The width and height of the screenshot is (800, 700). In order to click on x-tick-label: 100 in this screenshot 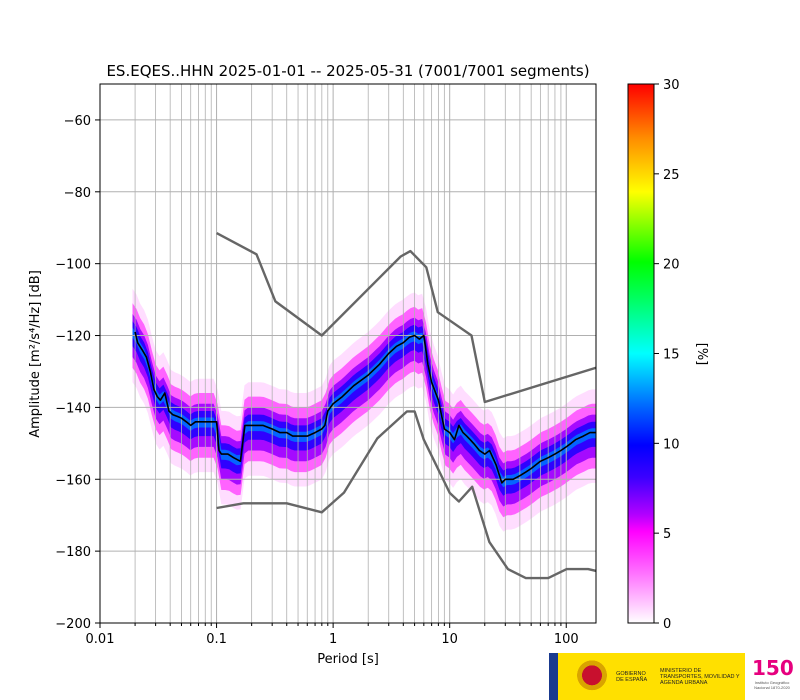, I will do `click(566, 639)`.